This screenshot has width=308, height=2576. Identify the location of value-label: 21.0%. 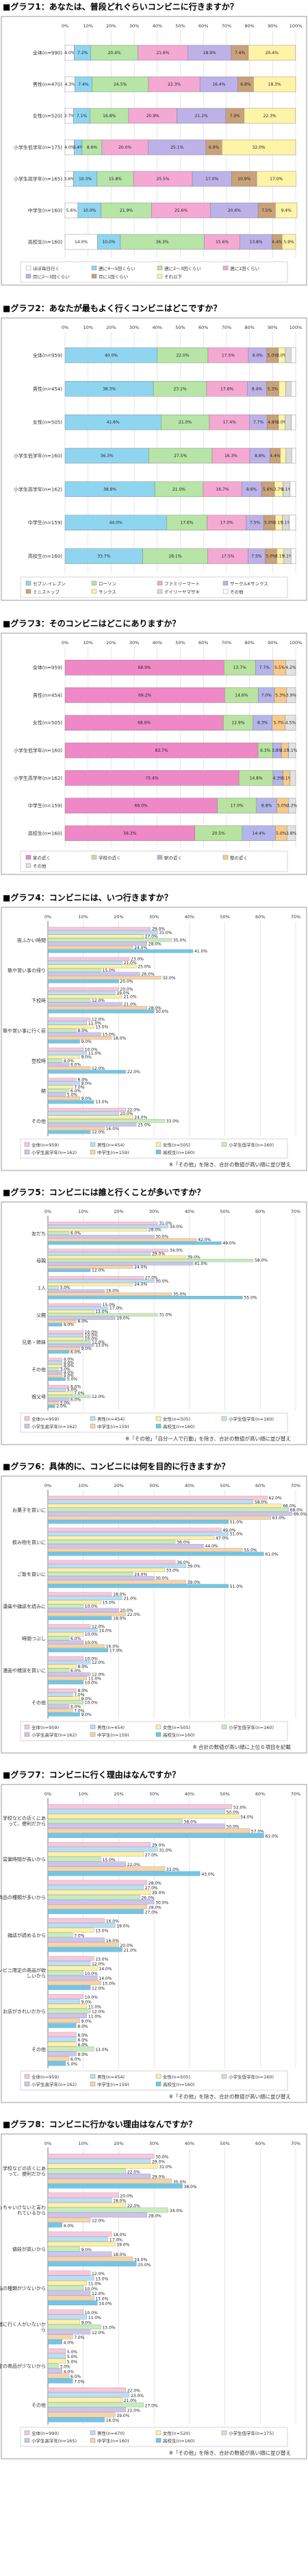
(130, 1951).